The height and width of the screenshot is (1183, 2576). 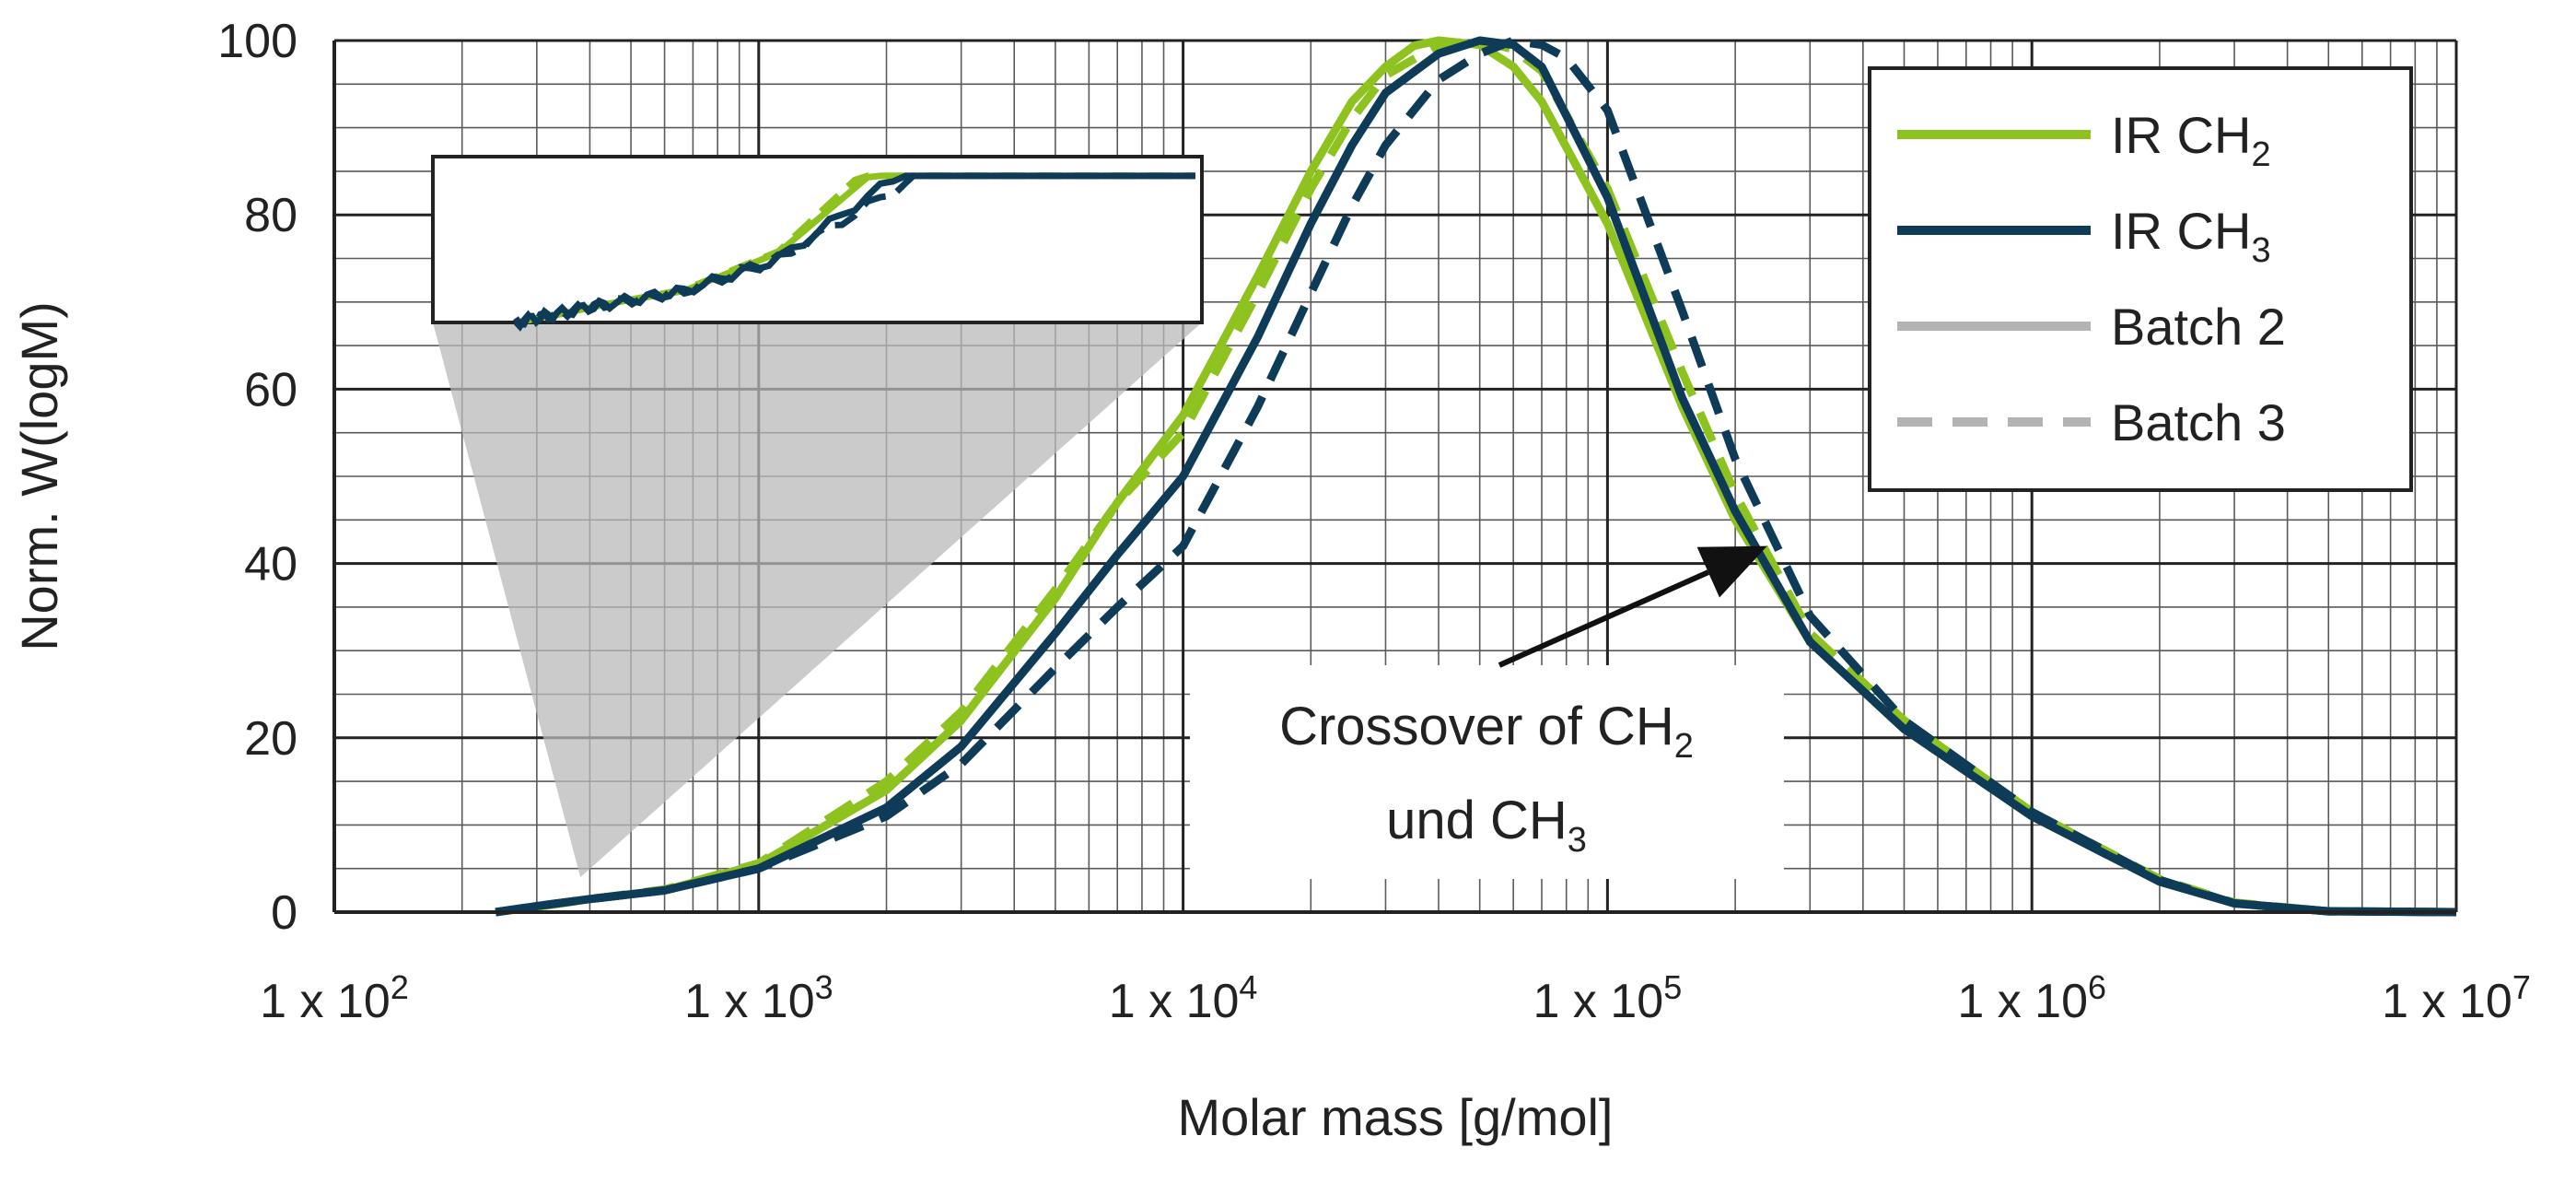 What do you see at coordinates (1604, 619) in the screenshot?
I see `annotation-arrow-line` at bounding box center [1604, 619].